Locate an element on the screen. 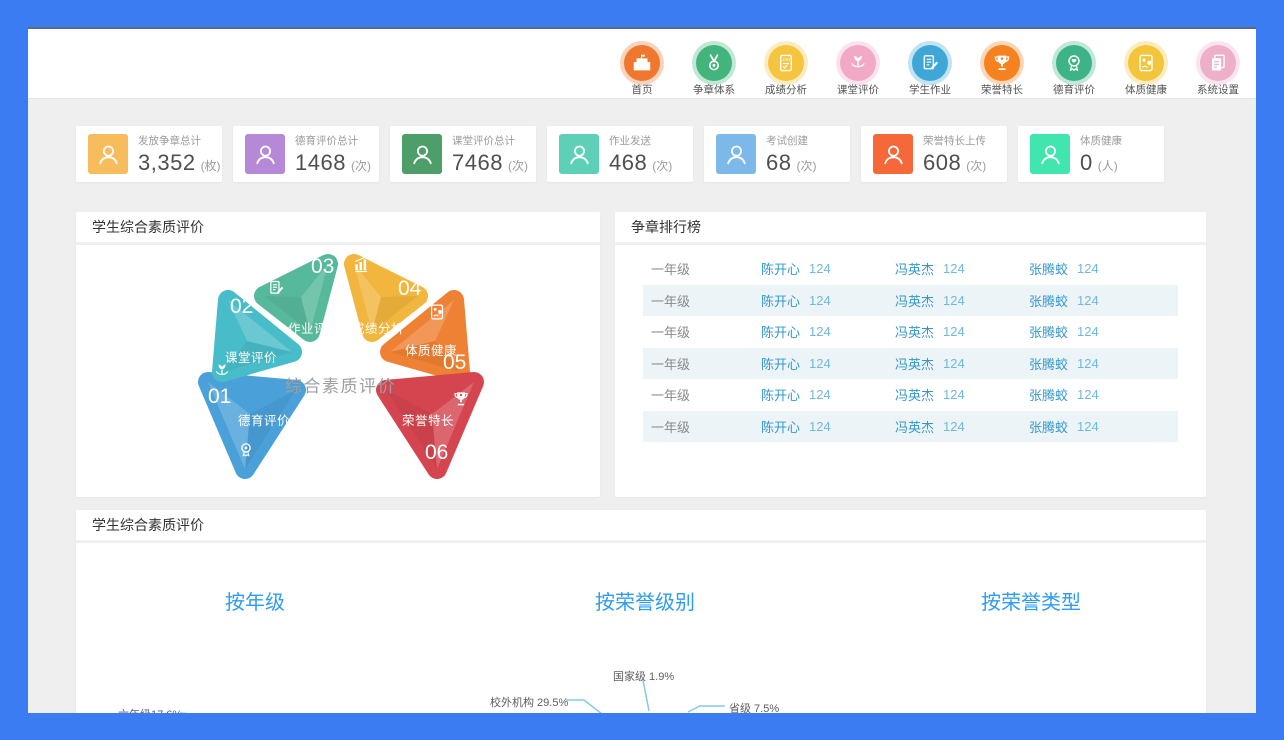  scorecard-icon: 100 is located at coordinates (786, 63).